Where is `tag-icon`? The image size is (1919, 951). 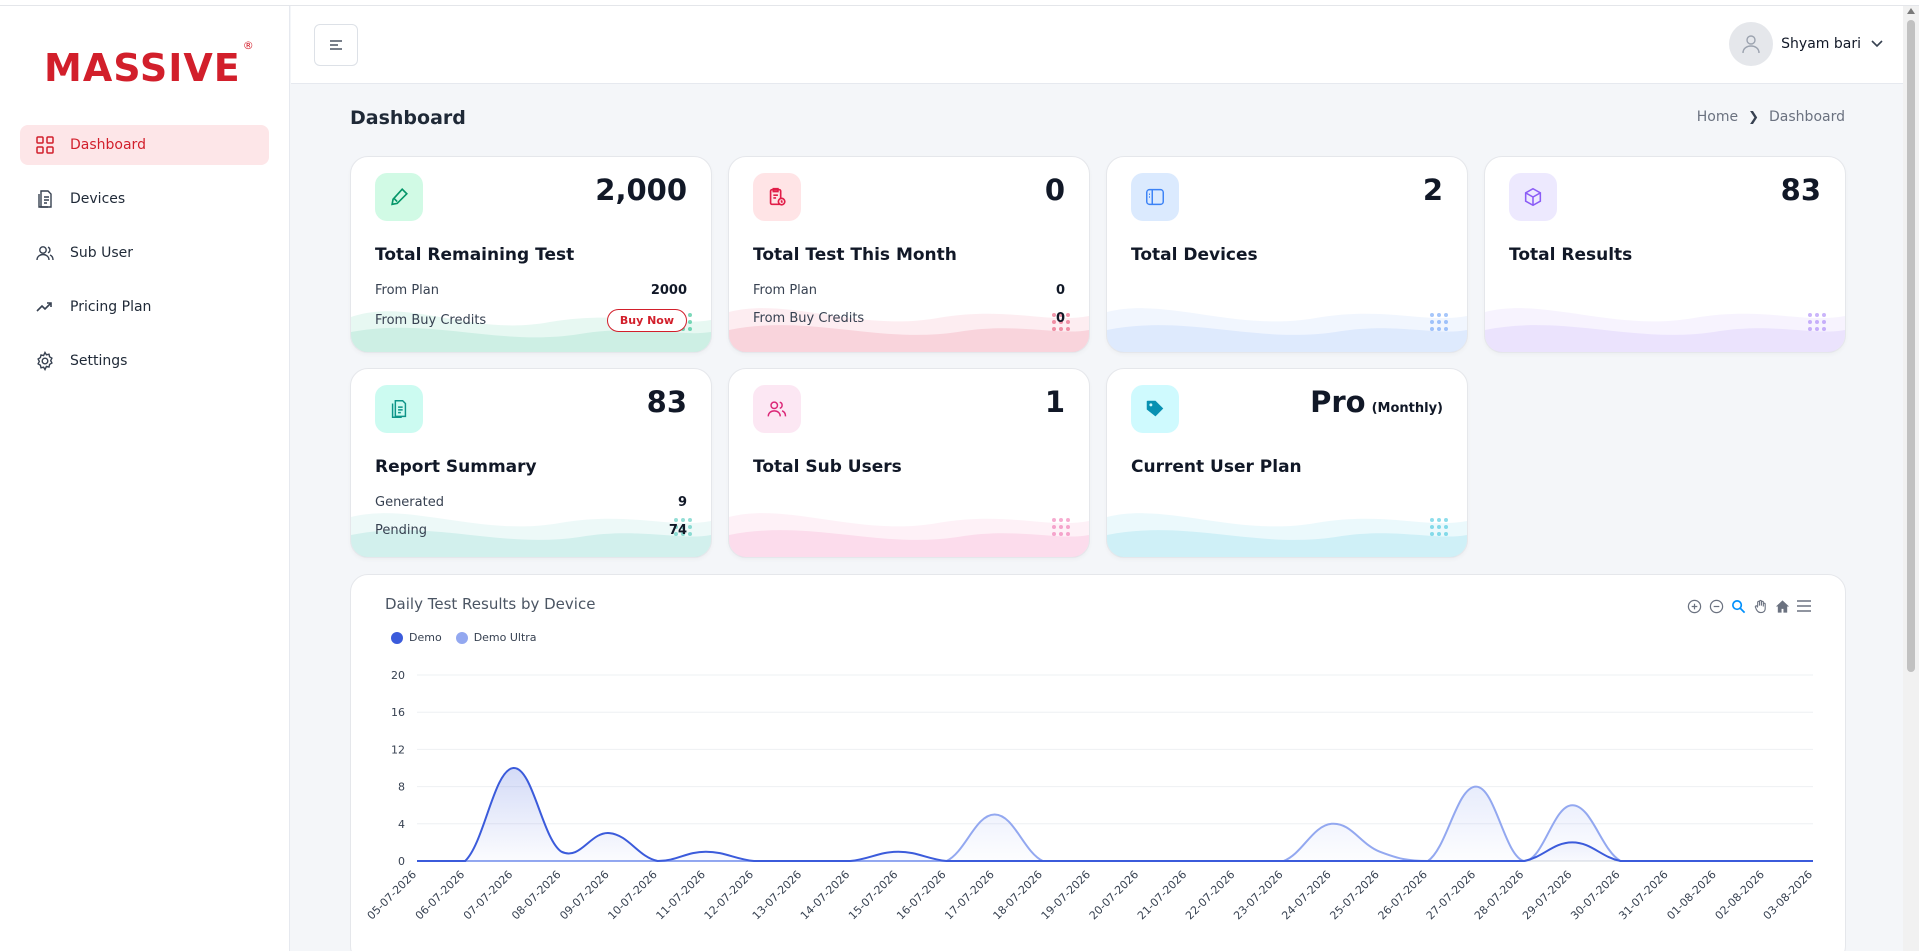 tag-icon is located at coordinates (1155, 409).